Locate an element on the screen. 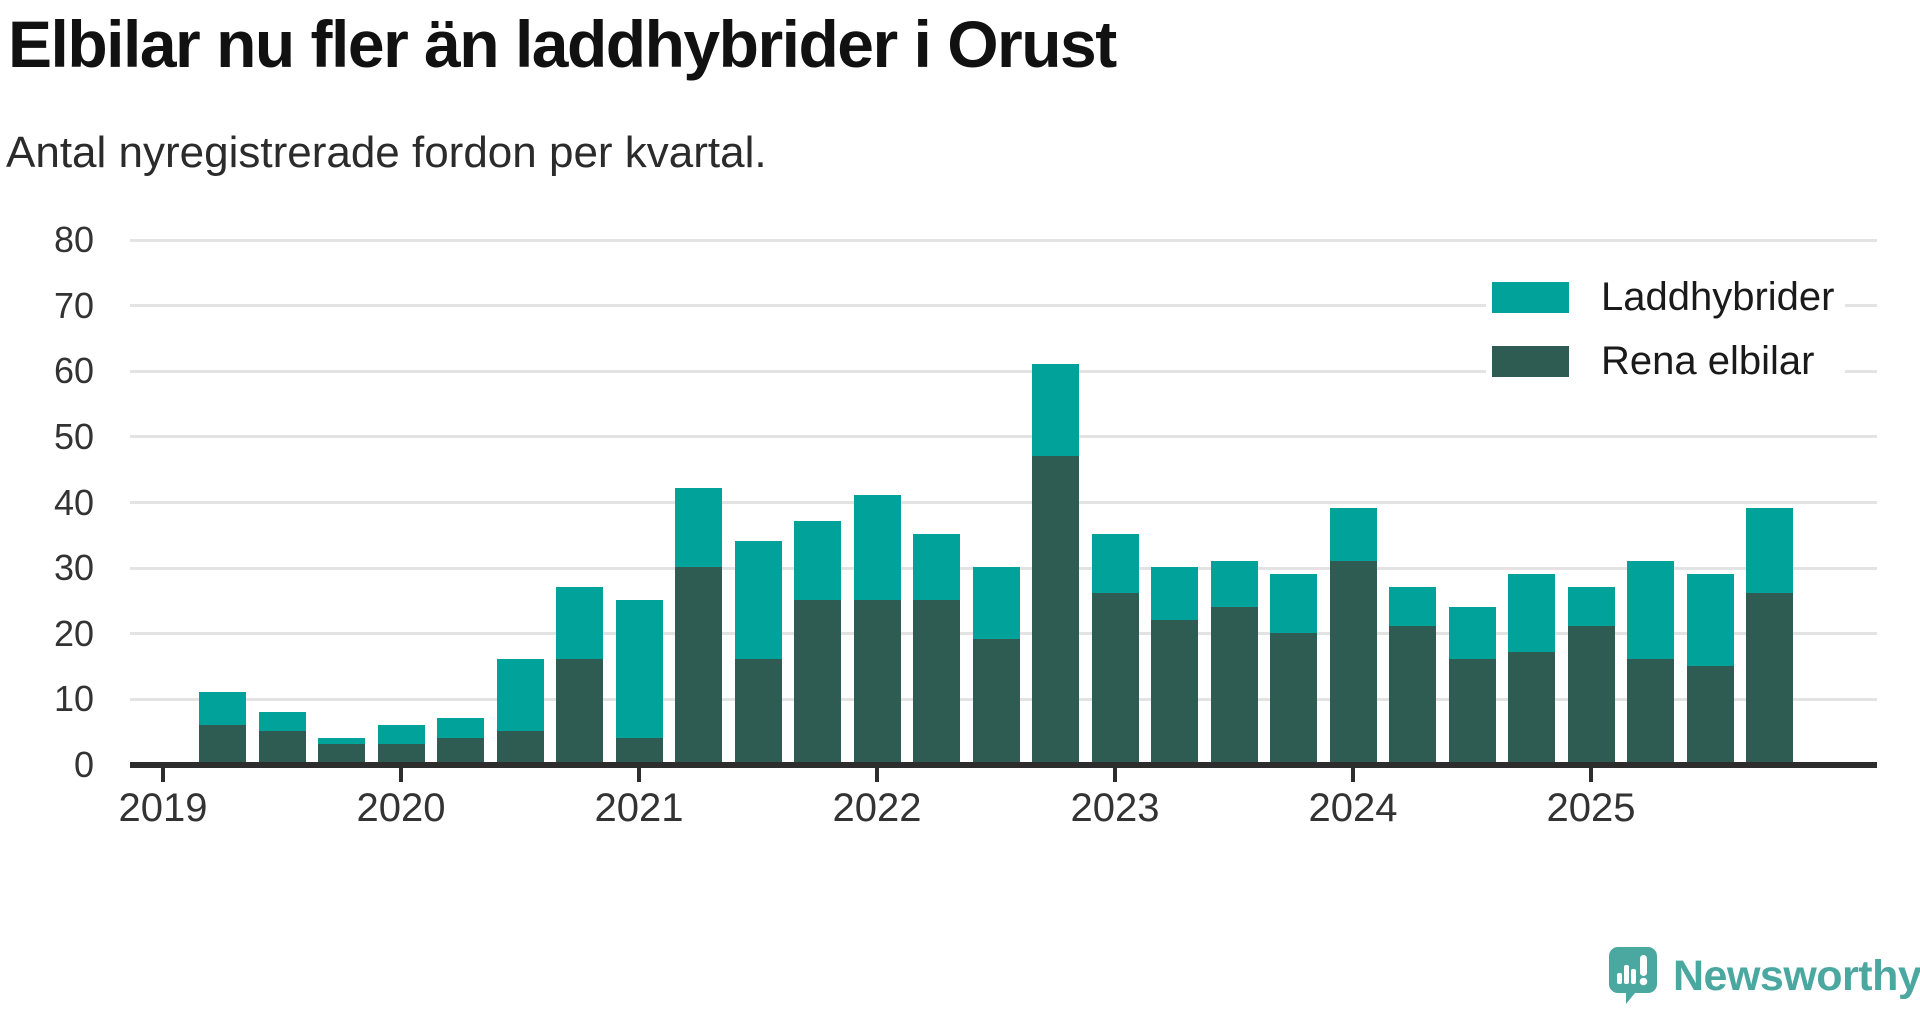 This screenshot has width=1920, height=1010. y-axis-label-70: 70 is located at coordinates (73, 305).